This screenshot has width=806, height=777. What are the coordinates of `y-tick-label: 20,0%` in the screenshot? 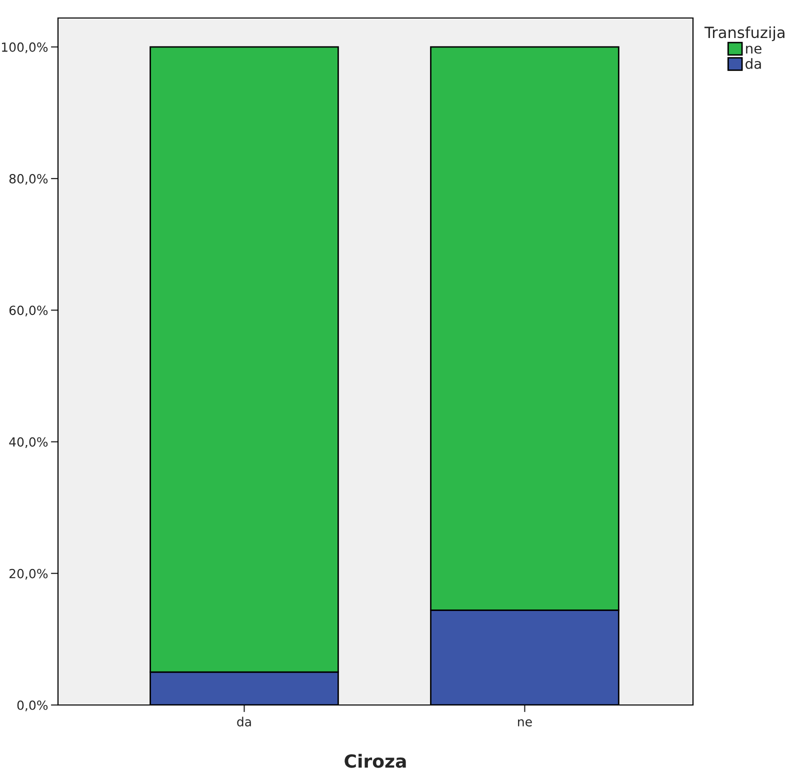 It's located at (28, 574).